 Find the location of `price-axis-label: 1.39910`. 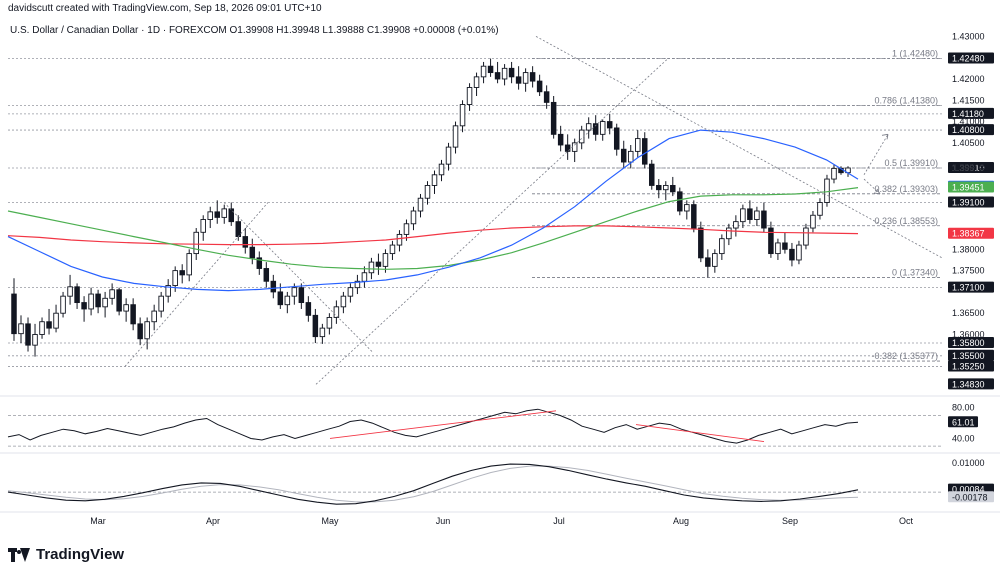

price-axis-label: 1.39910 is located at coordinates (968, 168).